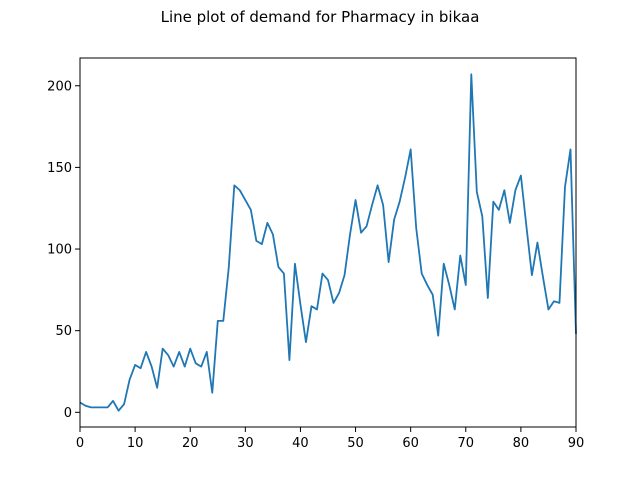 Image resolution: width=640 pixels, height=480 pixels. What do you see at coordinates (245, 443) in the screenshot?
I see `x-tick-label: 30` at bounding box center [245, 443].